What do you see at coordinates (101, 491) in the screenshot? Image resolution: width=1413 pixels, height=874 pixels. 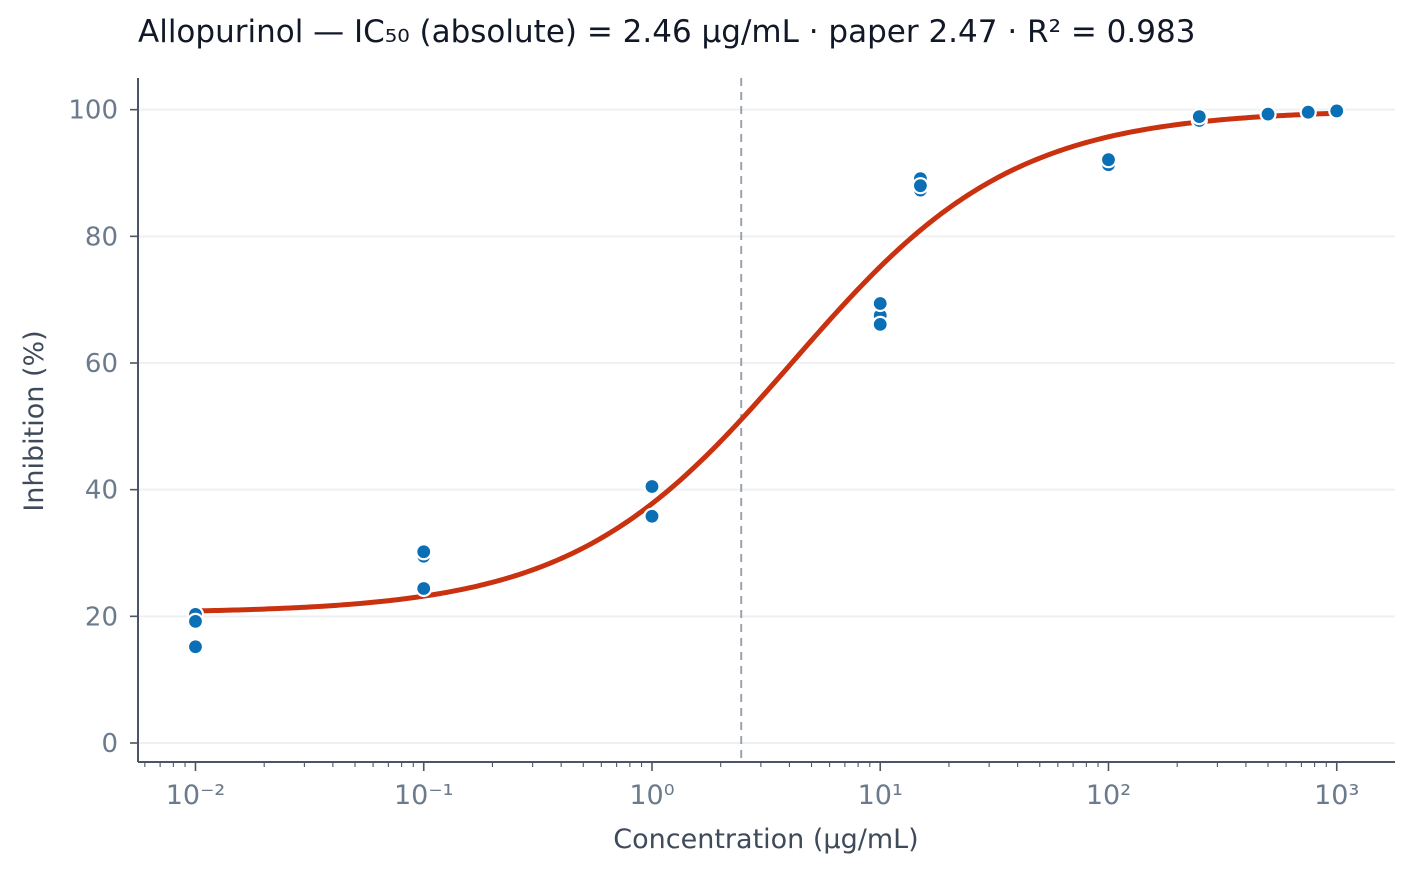 I see `y-tick-label: 40` at bounding box center [101, 491].